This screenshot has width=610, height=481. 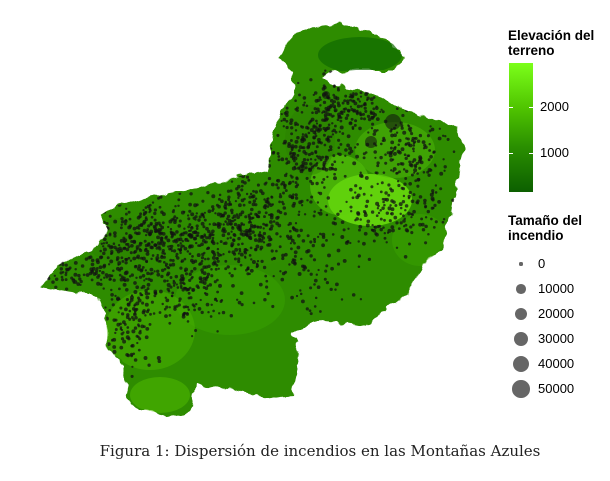 I want to click on size-legend-label: 10000, so click(x=556, y=288).